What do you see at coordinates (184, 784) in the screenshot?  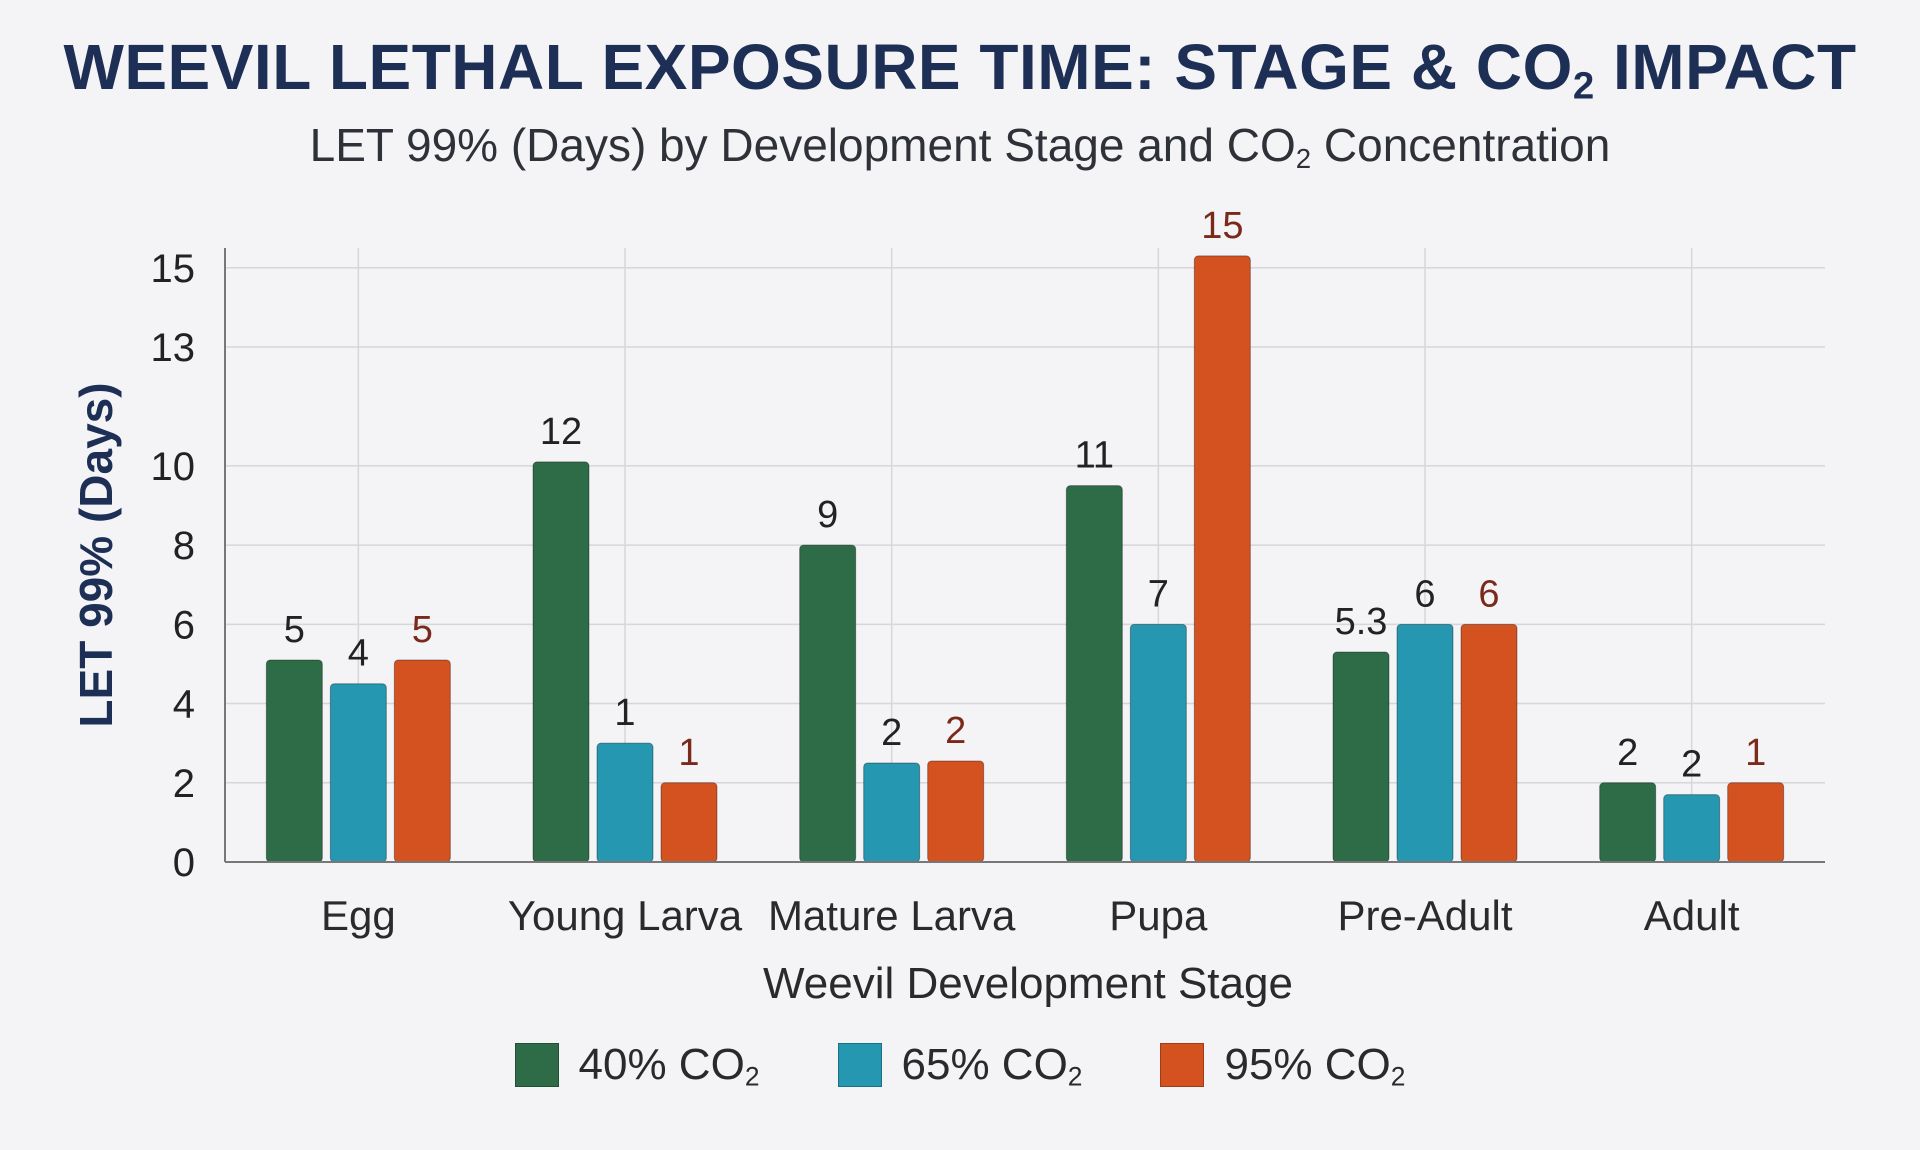 I see `y-tick-label: 2` at bounding box center [184, 784].